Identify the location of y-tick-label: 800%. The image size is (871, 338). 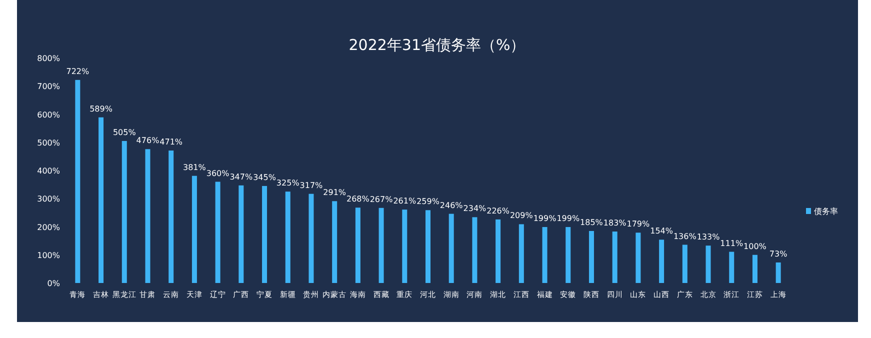
(48, 58).